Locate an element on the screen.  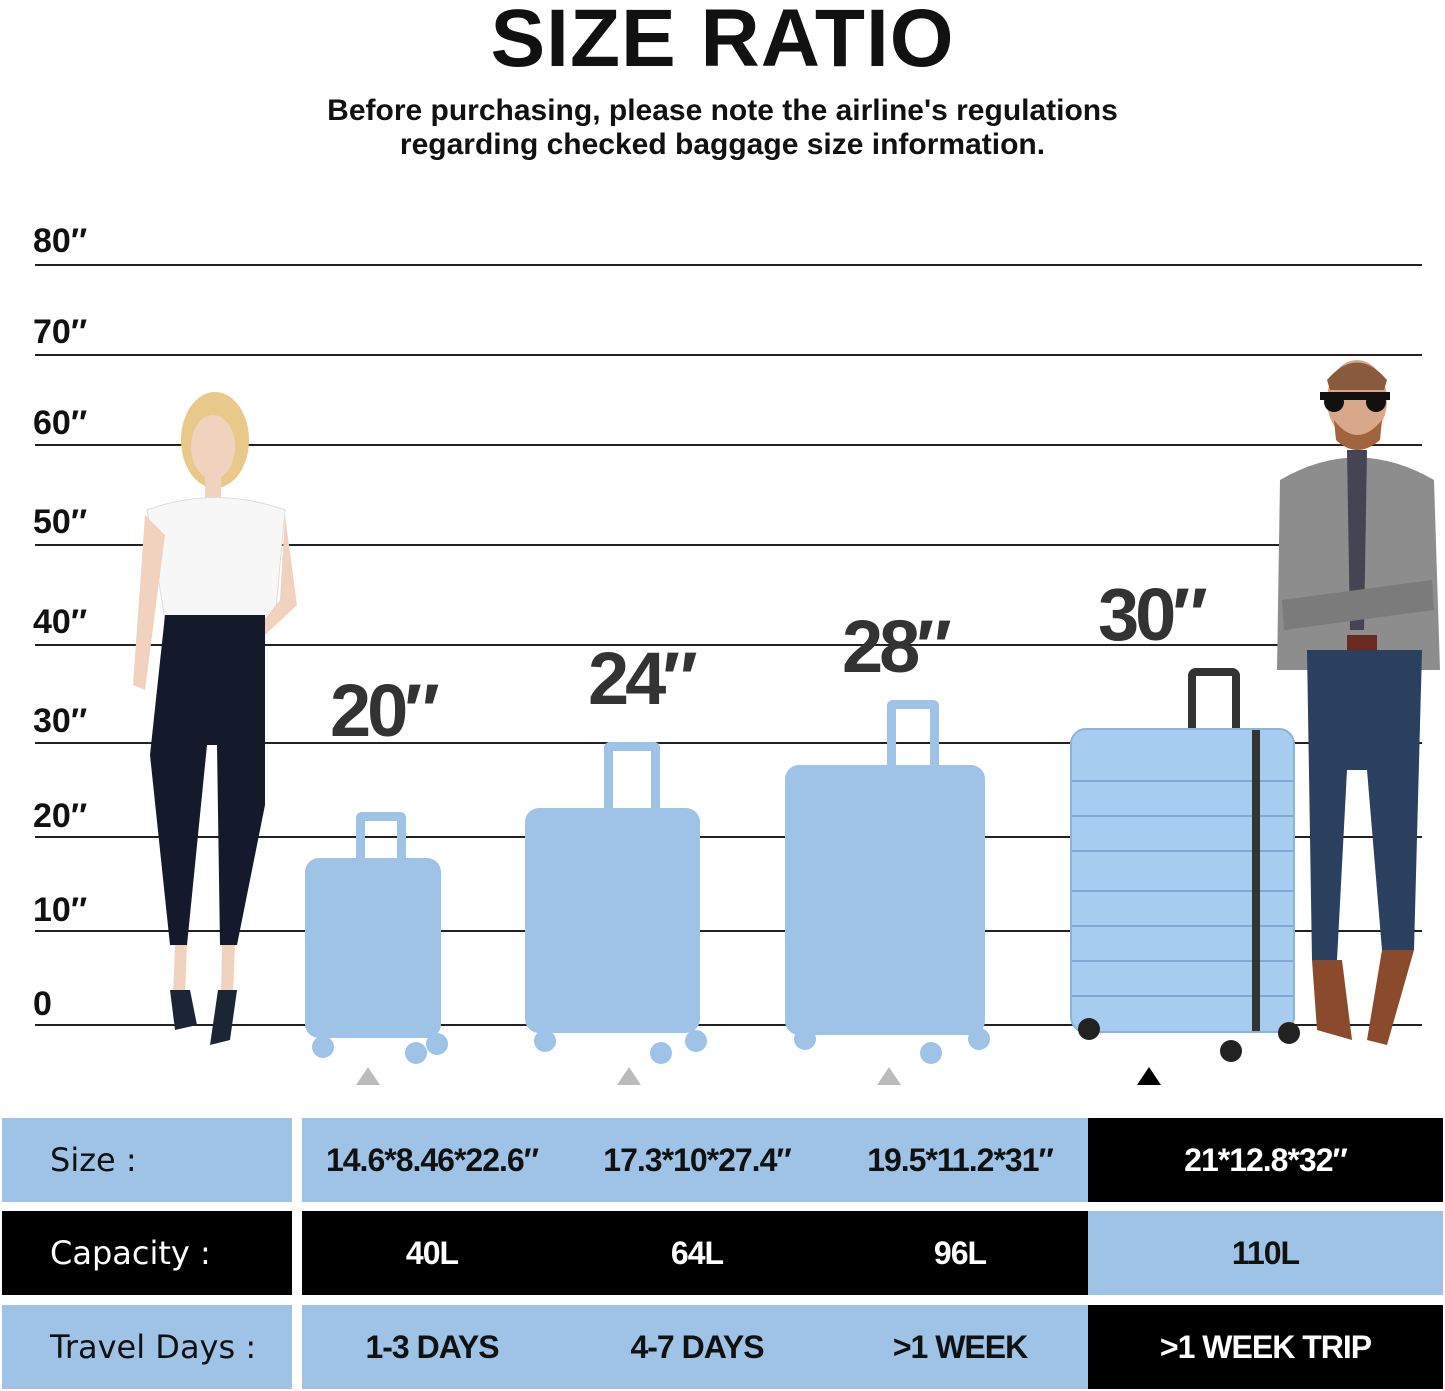
table-cell: 40L is located at coordinates (432, 1253).